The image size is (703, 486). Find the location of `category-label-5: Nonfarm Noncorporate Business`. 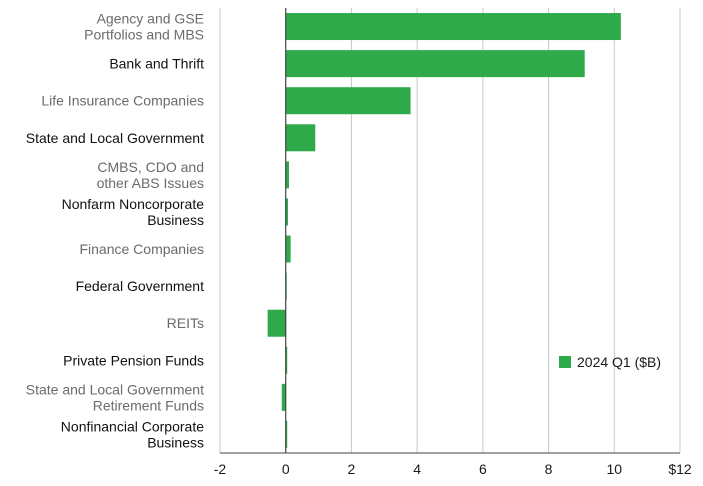

category-label-5: Nonfarm Noncorporate Business is located at coordinates (133, 212).